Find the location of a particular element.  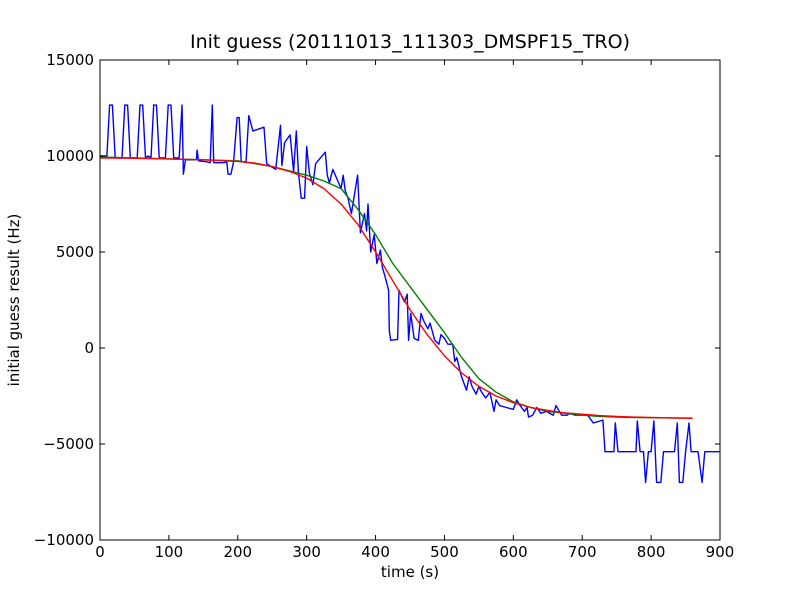

y-tick-label: 10000 is located at coordinates (70, 156).